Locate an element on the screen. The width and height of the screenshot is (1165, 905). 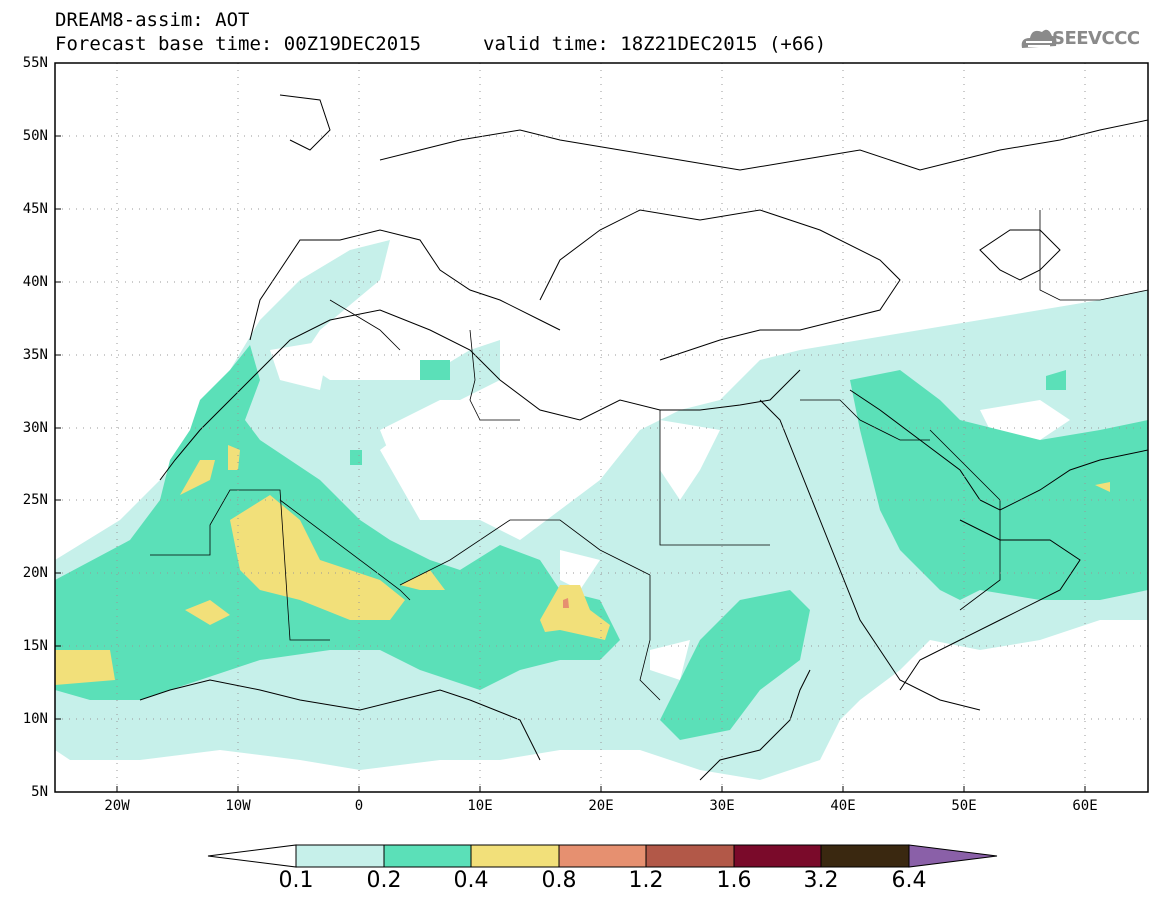
lat-label-45n: 45N is located at coordinates (35, 209).